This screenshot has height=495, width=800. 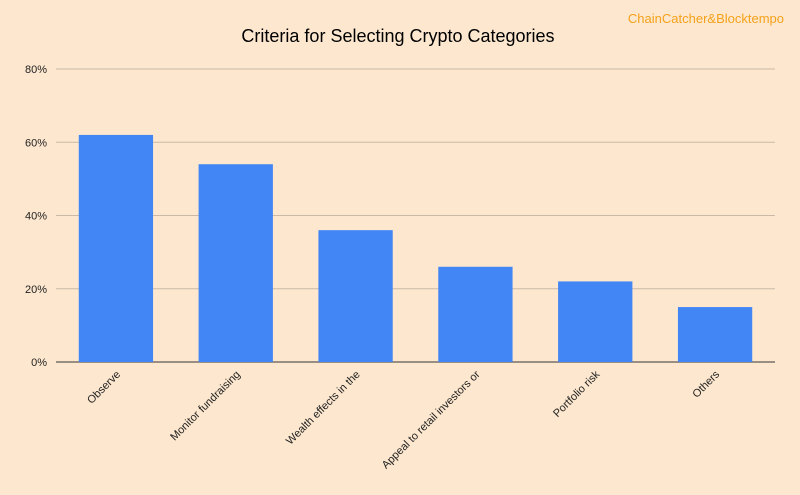 I want to click on x-tick-label: Portfolio risk, so click(x=577, y=394).